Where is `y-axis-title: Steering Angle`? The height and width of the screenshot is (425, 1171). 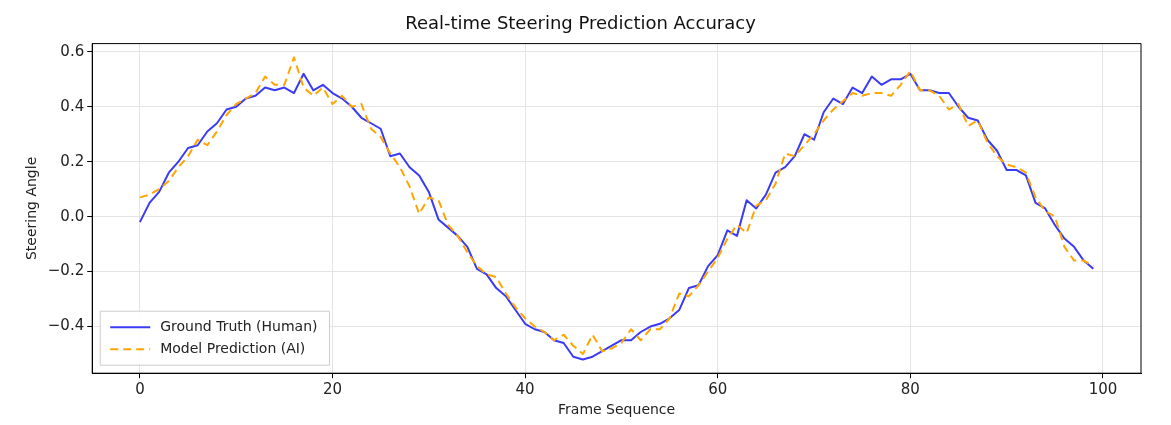
y-axis-title: Steering Angle is located at coordinates (31, 208).